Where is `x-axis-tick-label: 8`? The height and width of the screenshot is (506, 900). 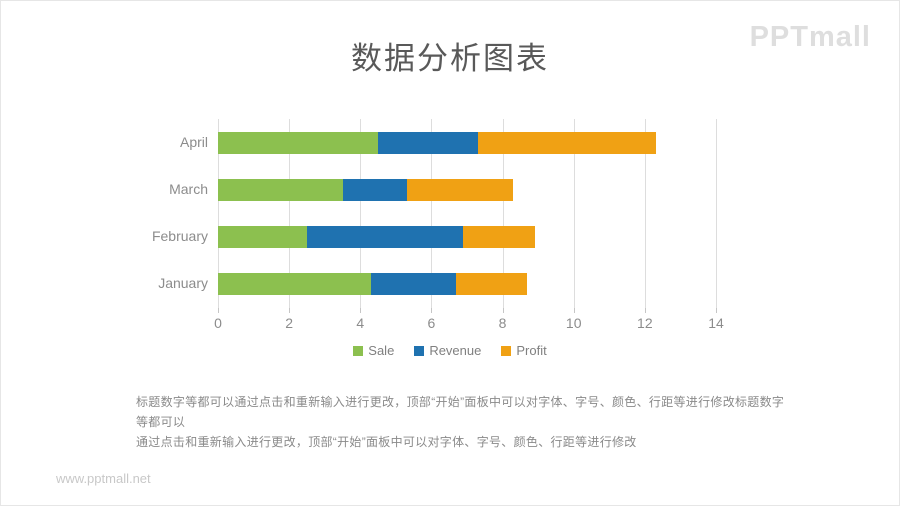 x-axis-tick-label: 8 is located at coordinates (502, 323).